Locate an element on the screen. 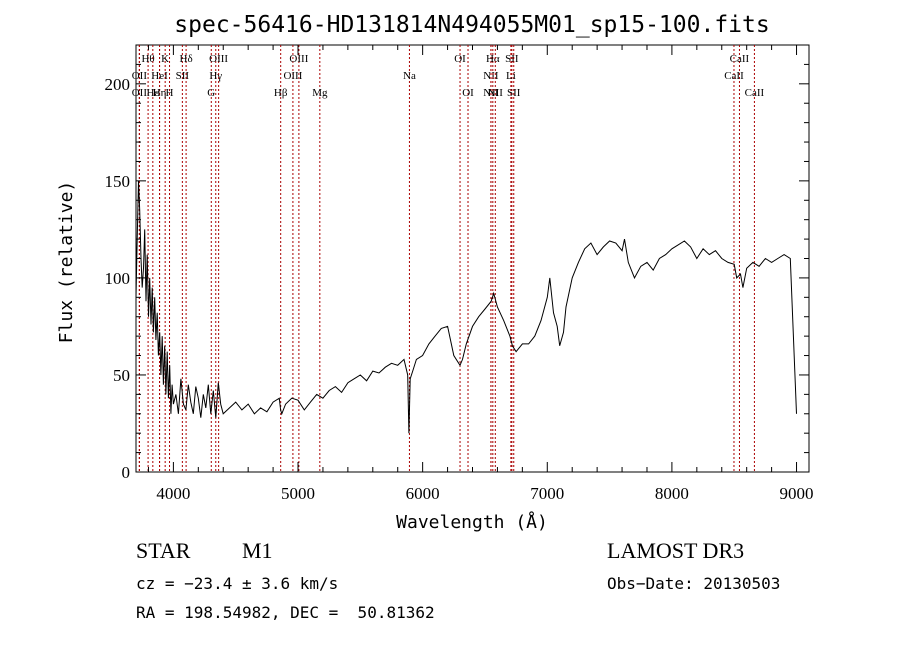  redshift-cz: cz = −23.4 ± 3.6 km/s is located at coordinates (237, 583).